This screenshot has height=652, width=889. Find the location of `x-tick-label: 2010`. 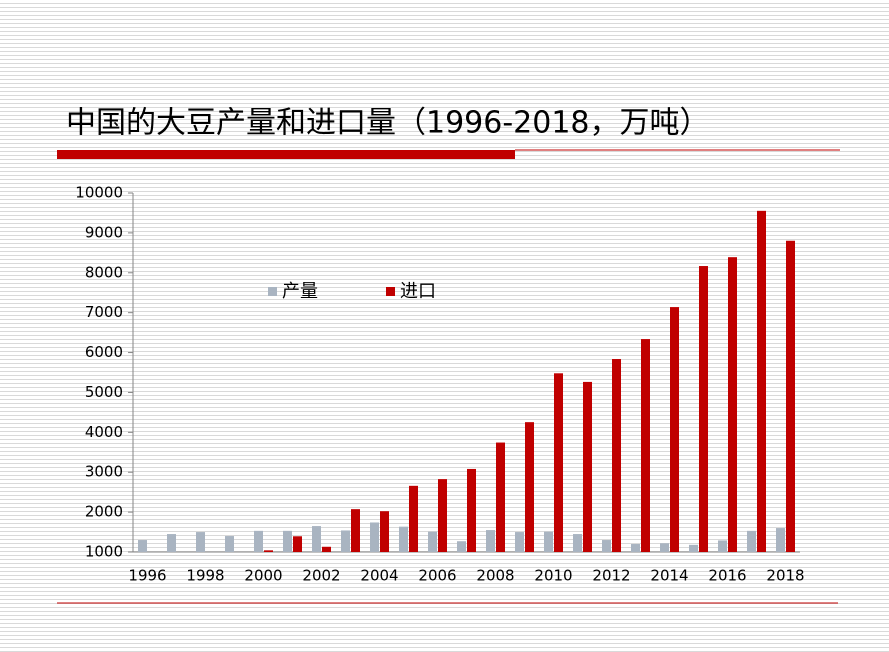

x-tick-label: 2010 is located at coordinates (553, 576).